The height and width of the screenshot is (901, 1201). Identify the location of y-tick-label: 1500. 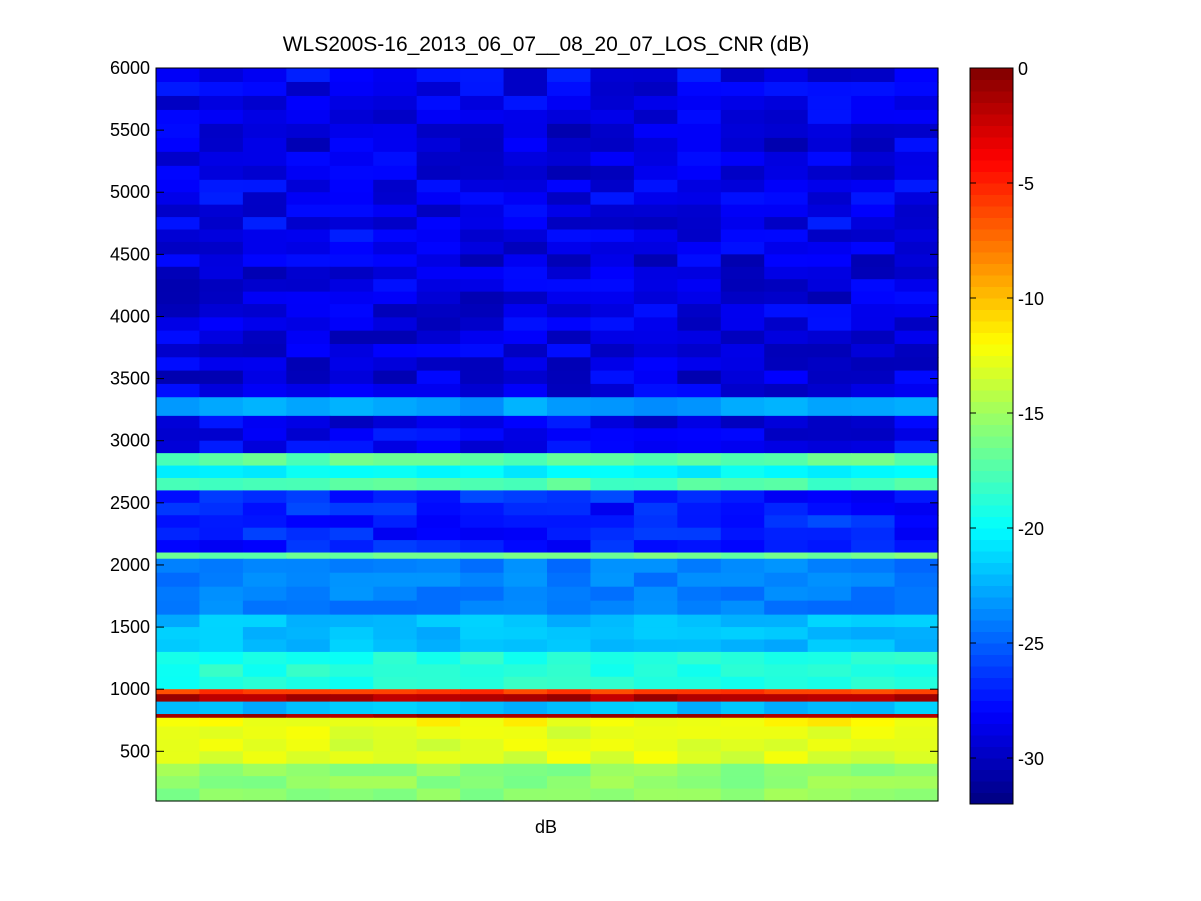
(130, 627).